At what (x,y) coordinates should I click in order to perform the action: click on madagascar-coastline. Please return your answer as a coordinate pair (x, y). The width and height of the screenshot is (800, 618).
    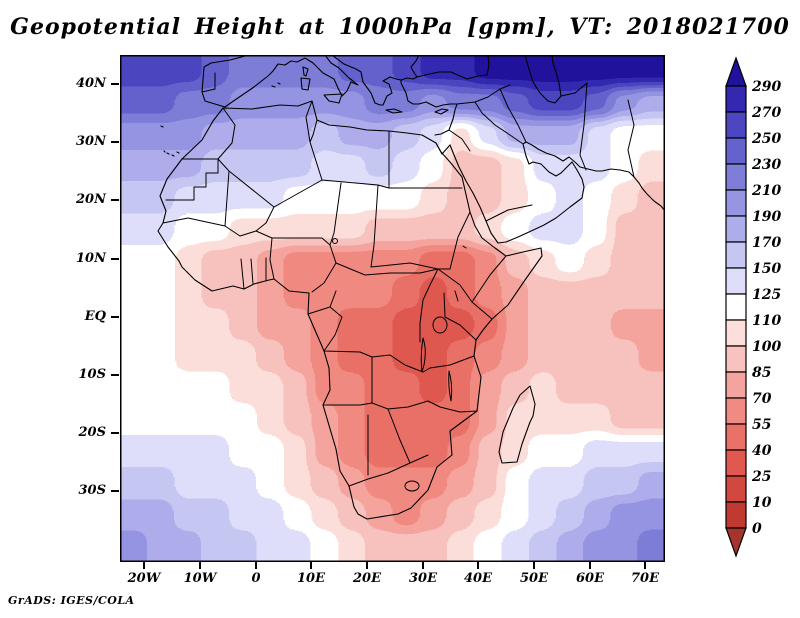
    Looking at the image, I should click on (517, 424).